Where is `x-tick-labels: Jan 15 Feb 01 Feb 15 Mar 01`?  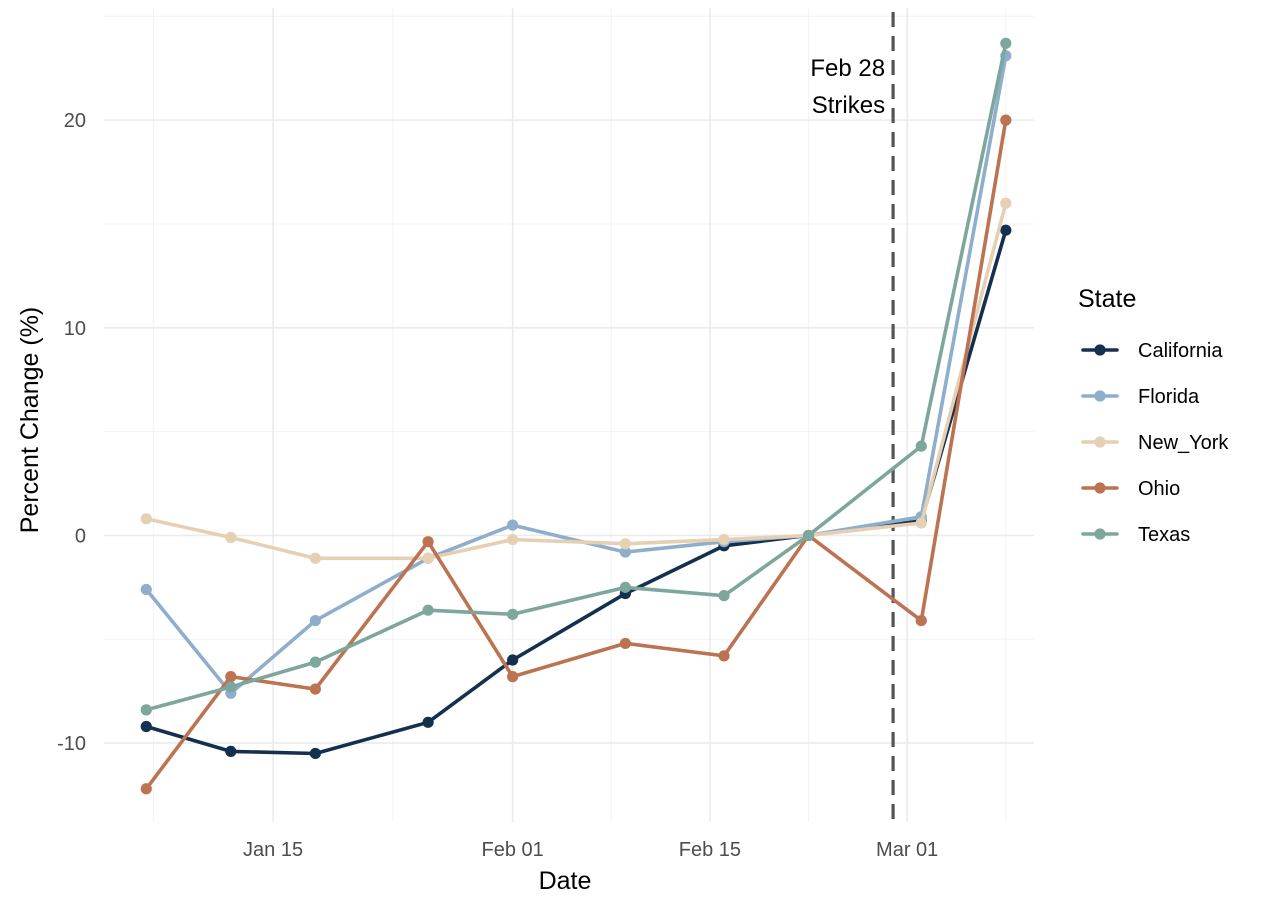
x-tick-labels: Jan 15 Feb 01 Feb 15 Mar 01 is located at coordinates (590, 850).